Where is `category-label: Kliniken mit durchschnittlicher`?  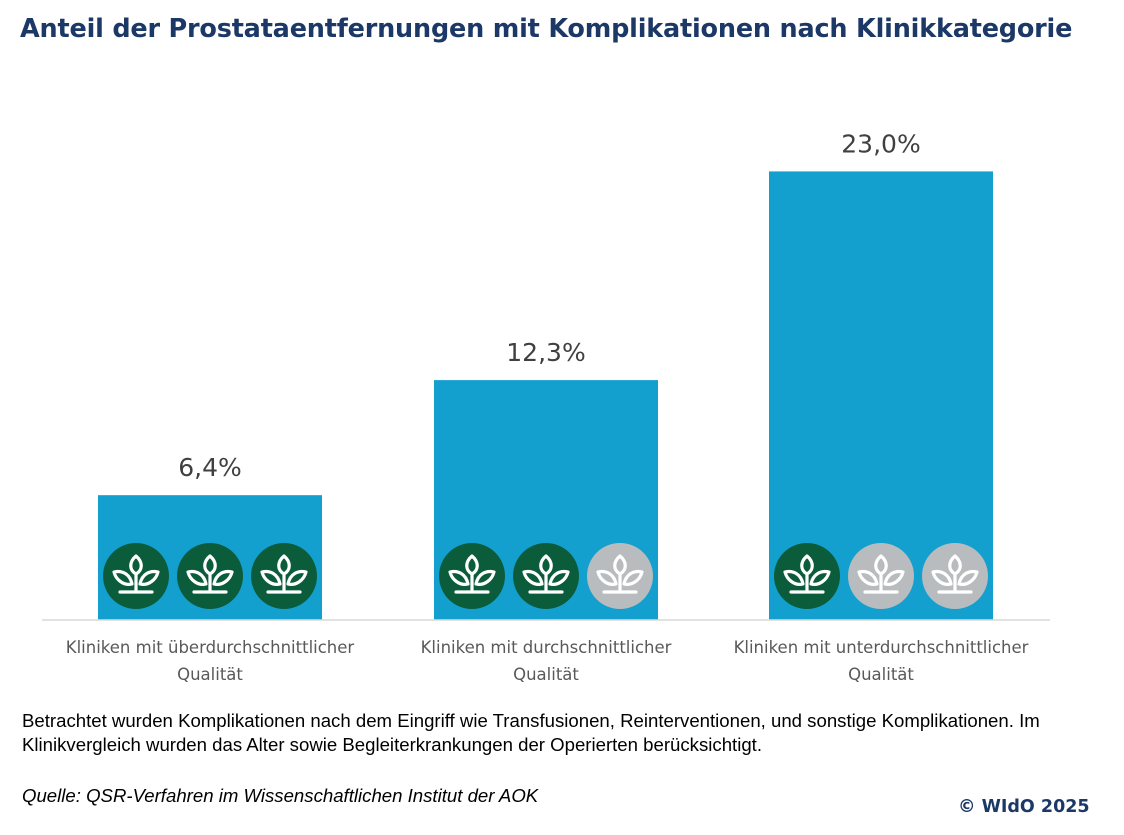
category-label: Kliniken mit durchschnittlicher is located at coordinates (546, 647).